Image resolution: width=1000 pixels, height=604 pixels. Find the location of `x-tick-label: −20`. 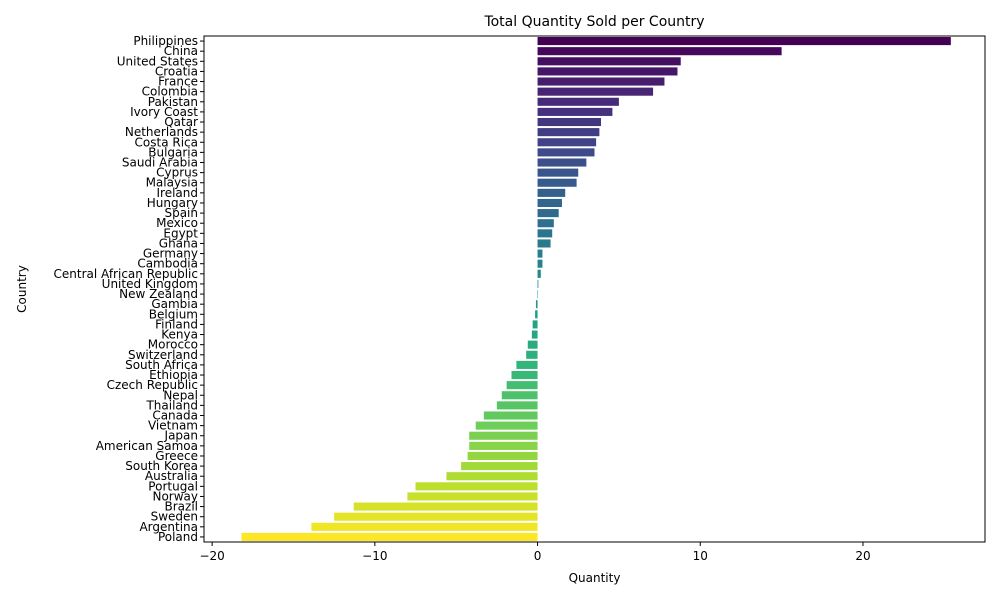

x-tick-label: −20 is located at coordinates (211, 556).